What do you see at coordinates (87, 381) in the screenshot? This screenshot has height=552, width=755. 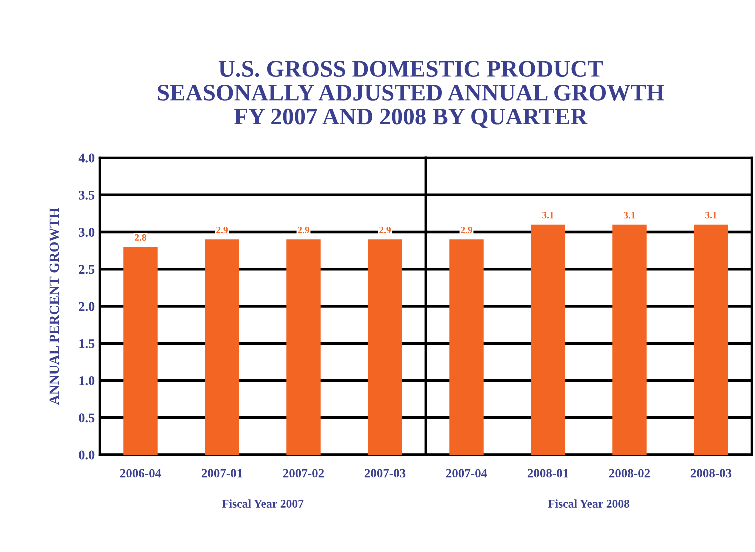 I see `text: 1.0` at bounding box center [87, 381].